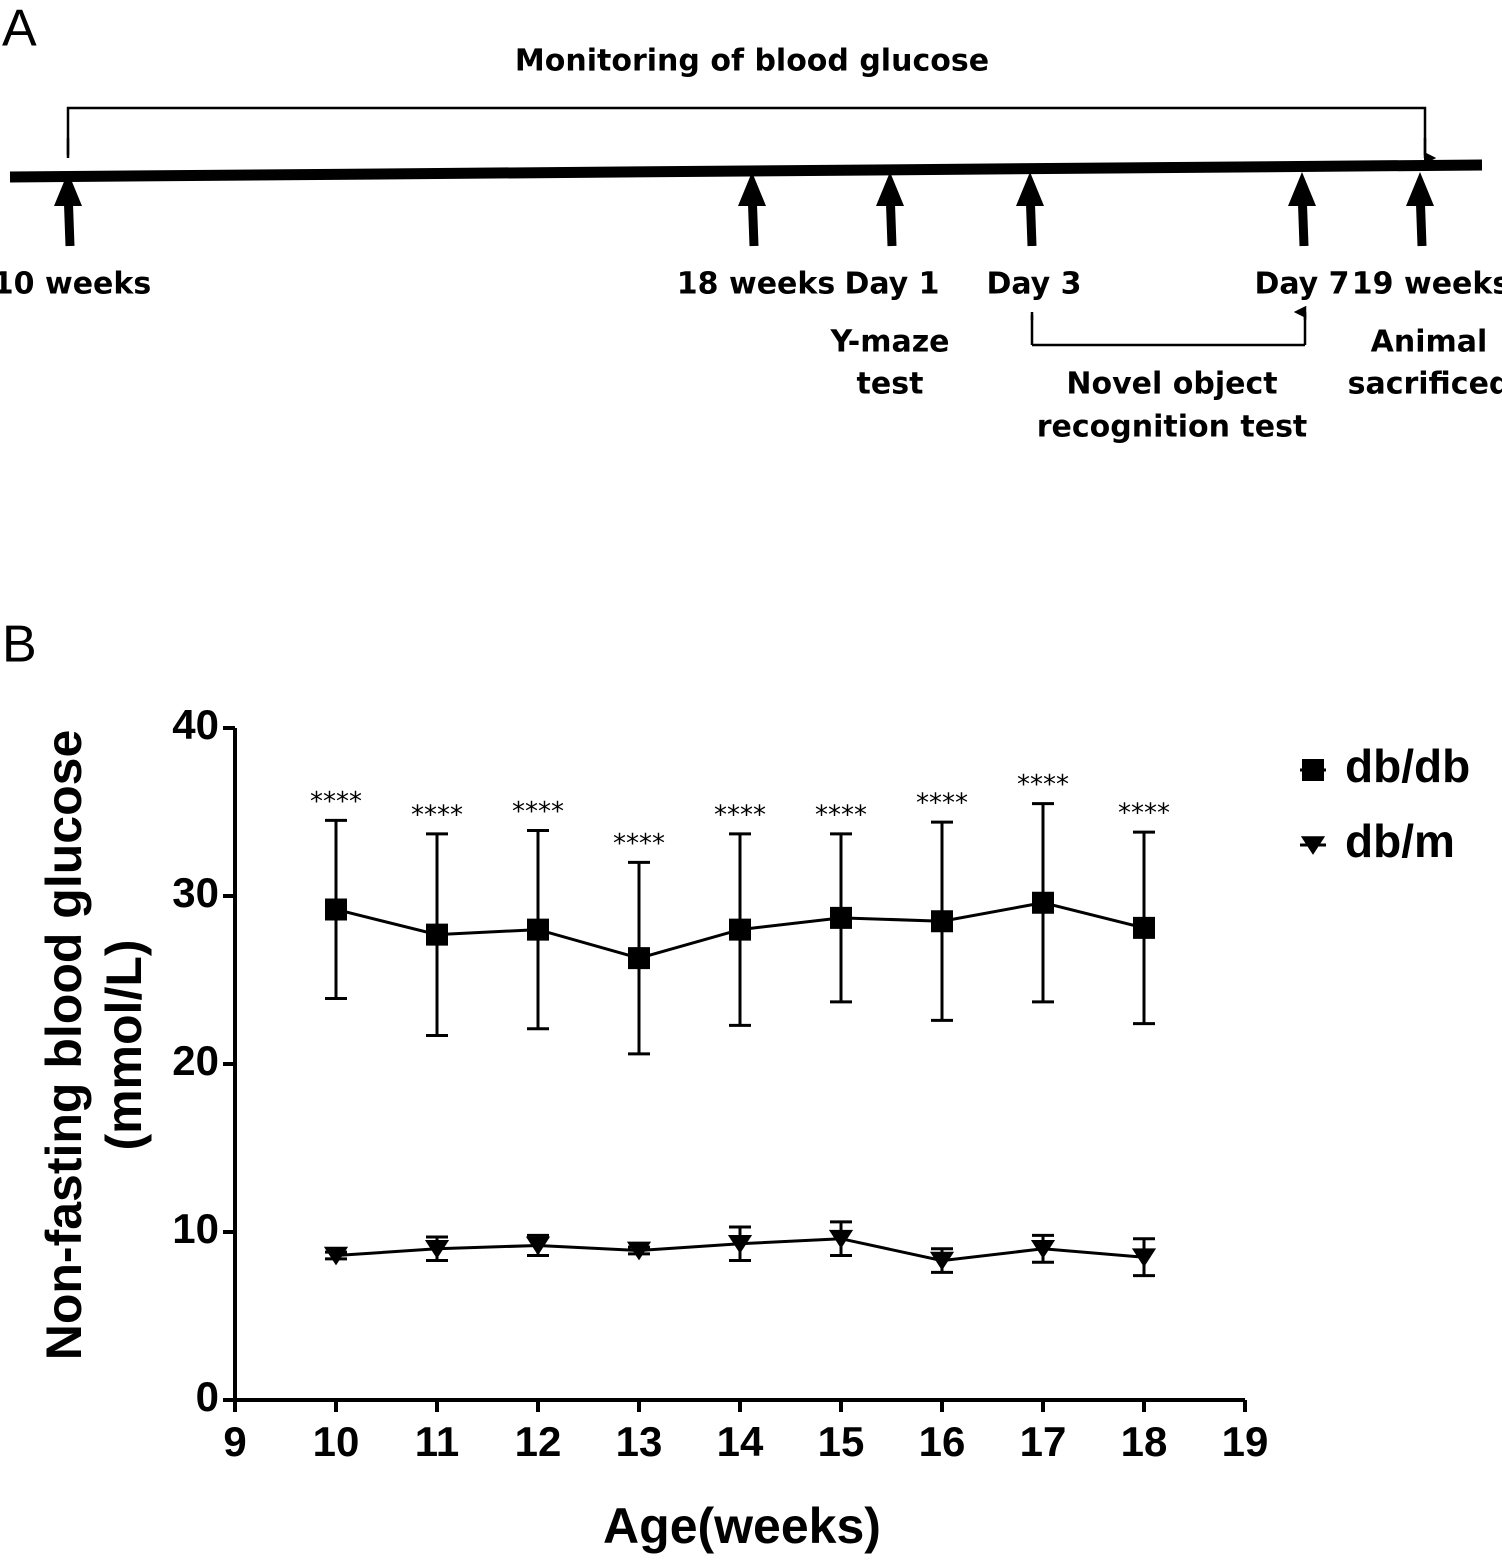 The width and height of the screenshot is (1502, 1568). What do you see at coordinates (1144, 1441) in the screenshot?
I see `x-tick-label: 18` at bounding box center [1144, 1441].